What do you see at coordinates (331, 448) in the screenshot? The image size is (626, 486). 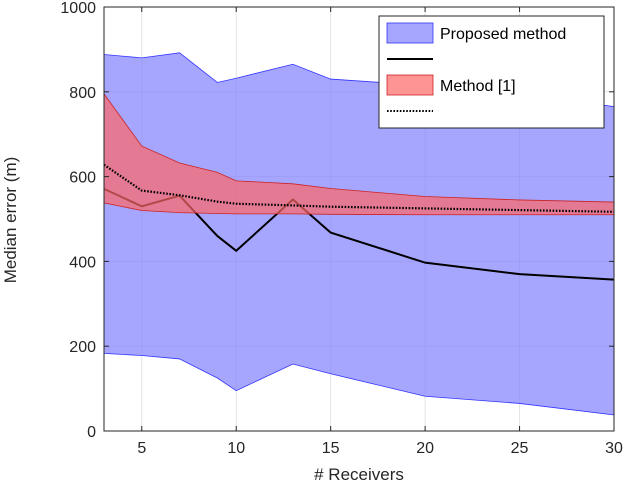 I see `x-tick-label: 15` at bounding box center [331, 448].